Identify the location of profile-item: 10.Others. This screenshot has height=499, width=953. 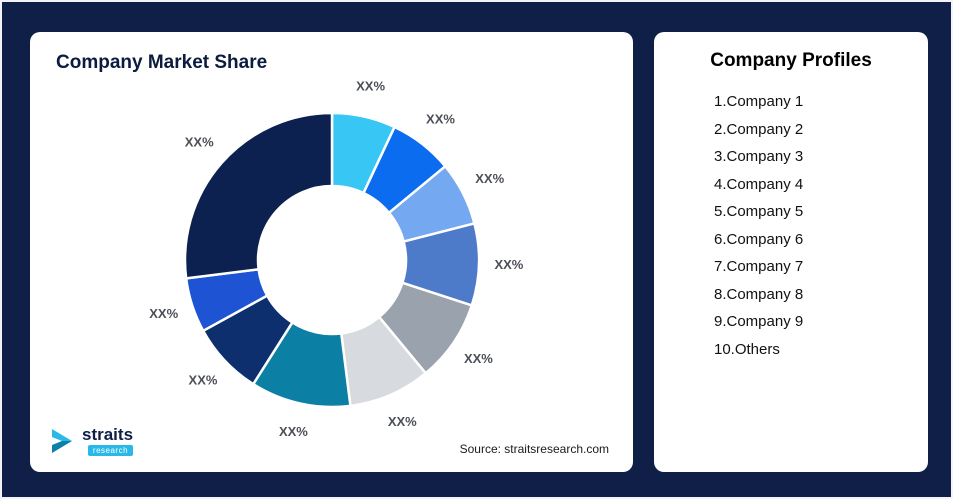
(747, 349).